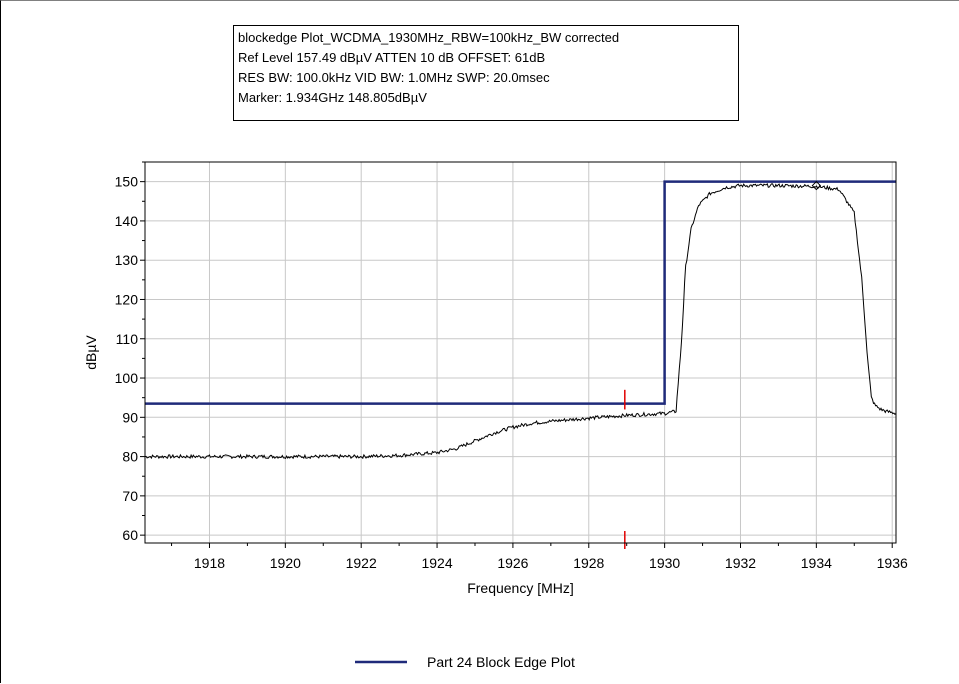 The width and height of the screenshot is (959, 684). What do you see at coordinates (501, 662) in the screenshot?
I see `legend-label: Part 24 Block Edge Plot` at bounding box center [501, 662].